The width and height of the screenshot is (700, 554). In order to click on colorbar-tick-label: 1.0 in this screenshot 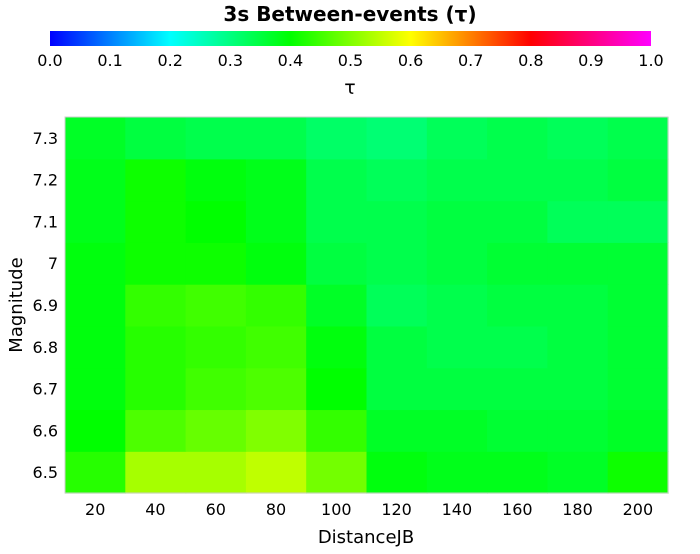, I will do `click(650, 60)`.